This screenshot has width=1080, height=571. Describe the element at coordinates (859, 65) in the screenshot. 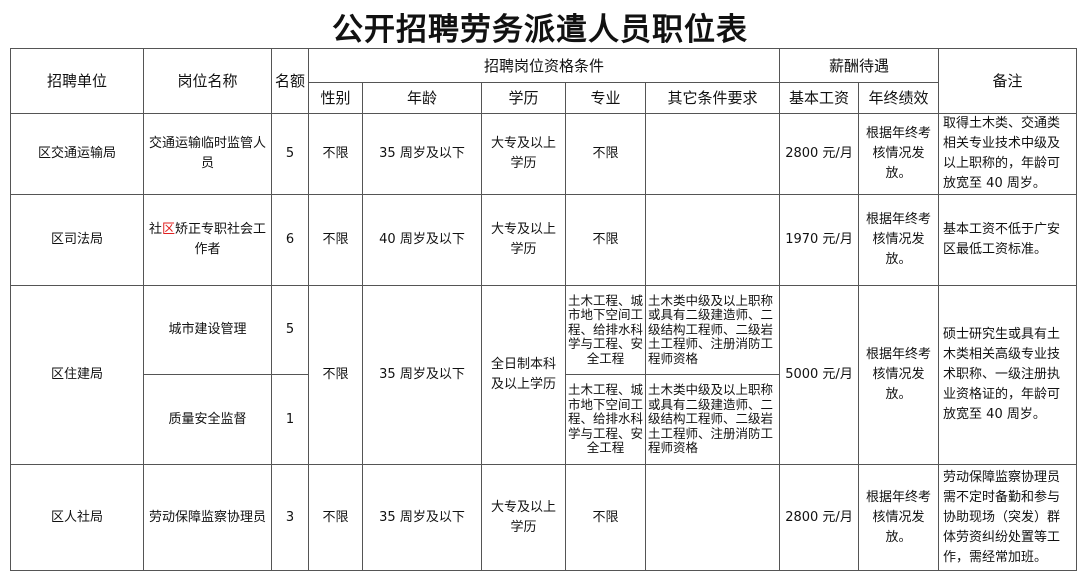

I see `header-salary: 薪酬待遇` at that location.